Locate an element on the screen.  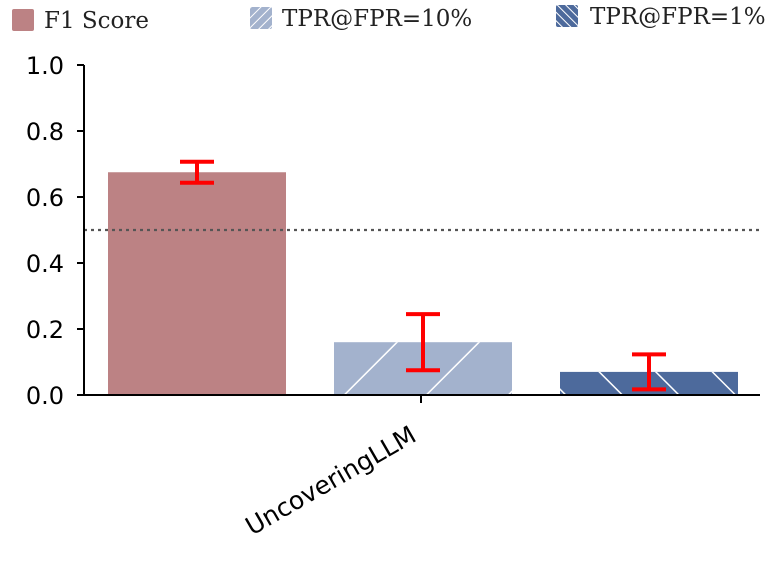
legend-swatch-hatch-tpr1 is located at coordinates (567, 16).